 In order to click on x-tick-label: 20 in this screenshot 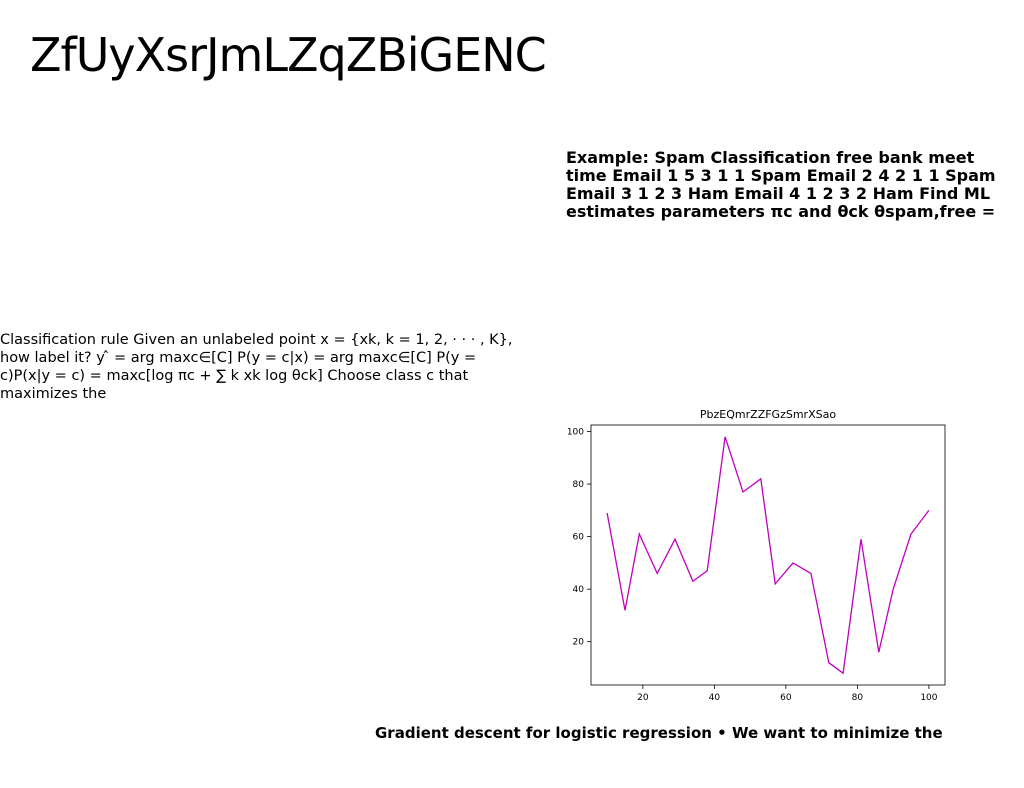, I will do `click(643, 698)`.